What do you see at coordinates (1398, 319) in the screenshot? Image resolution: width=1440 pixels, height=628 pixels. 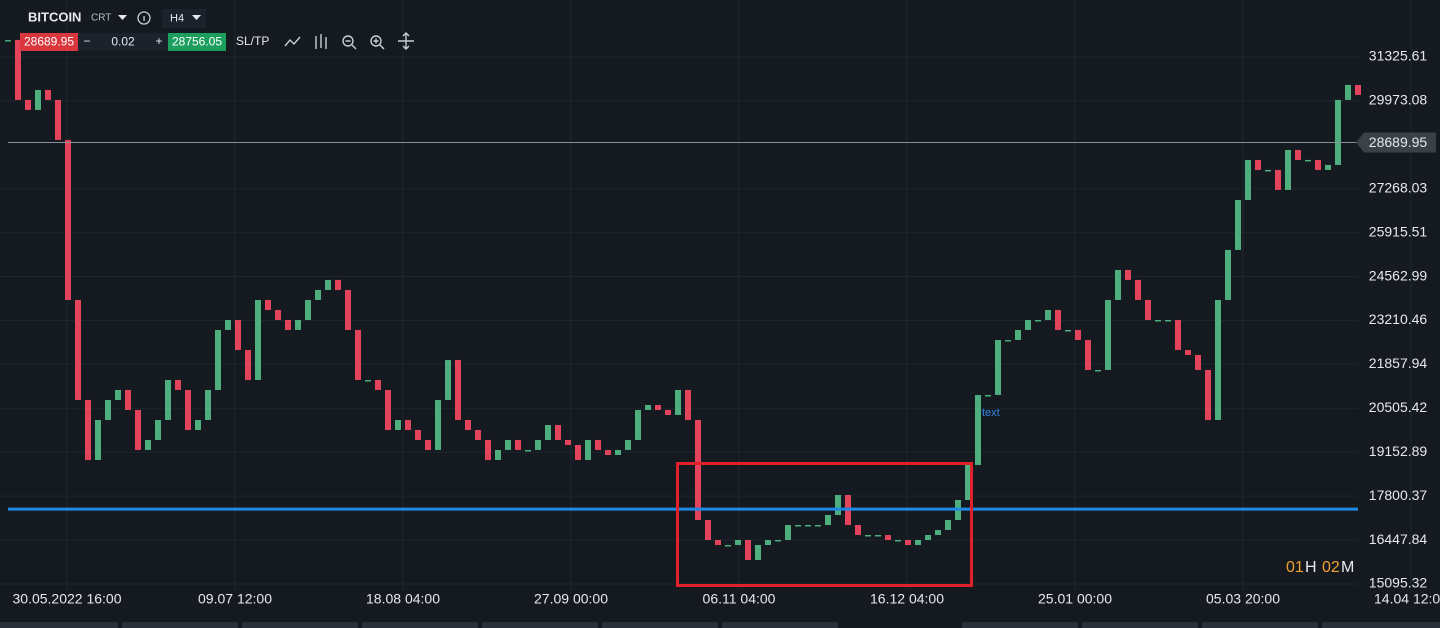 I see `y-tick-label: 23210.46` at bounding box center [1398, 319].